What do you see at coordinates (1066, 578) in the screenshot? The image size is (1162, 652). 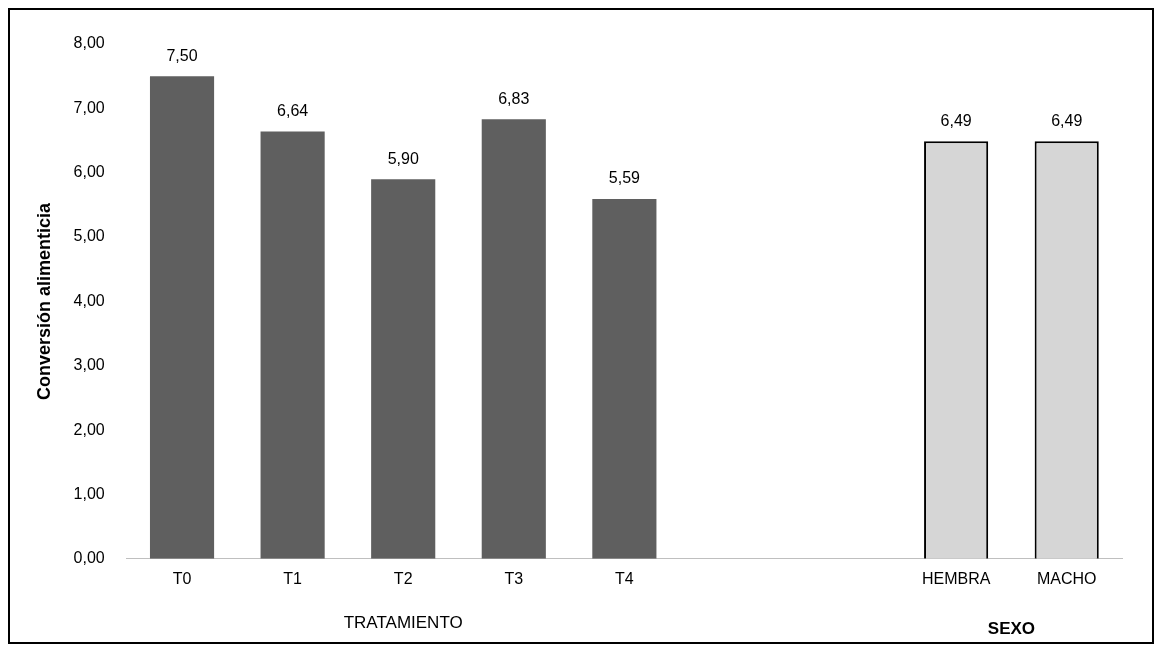 I see `x-tick-label: MACHO` at bounding box center [1066, 578].